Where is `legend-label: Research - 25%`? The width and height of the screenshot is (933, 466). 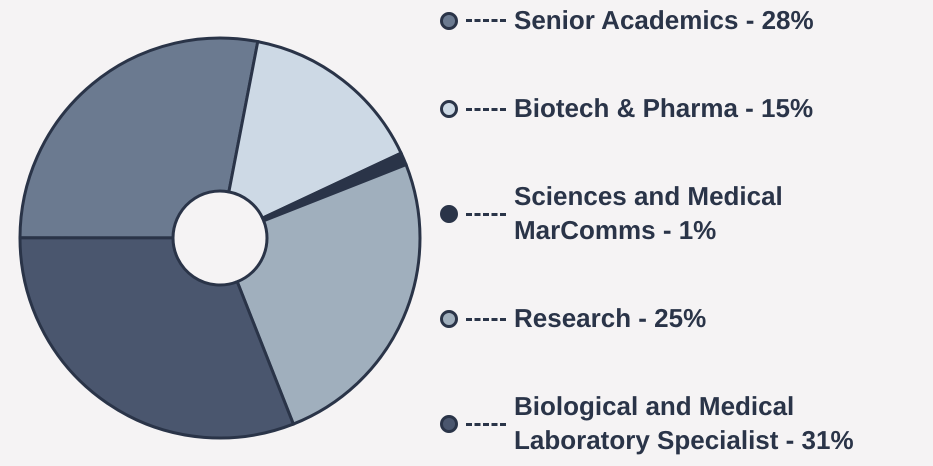
legend-label: Research - 25% is located at coordinates (611, 319).